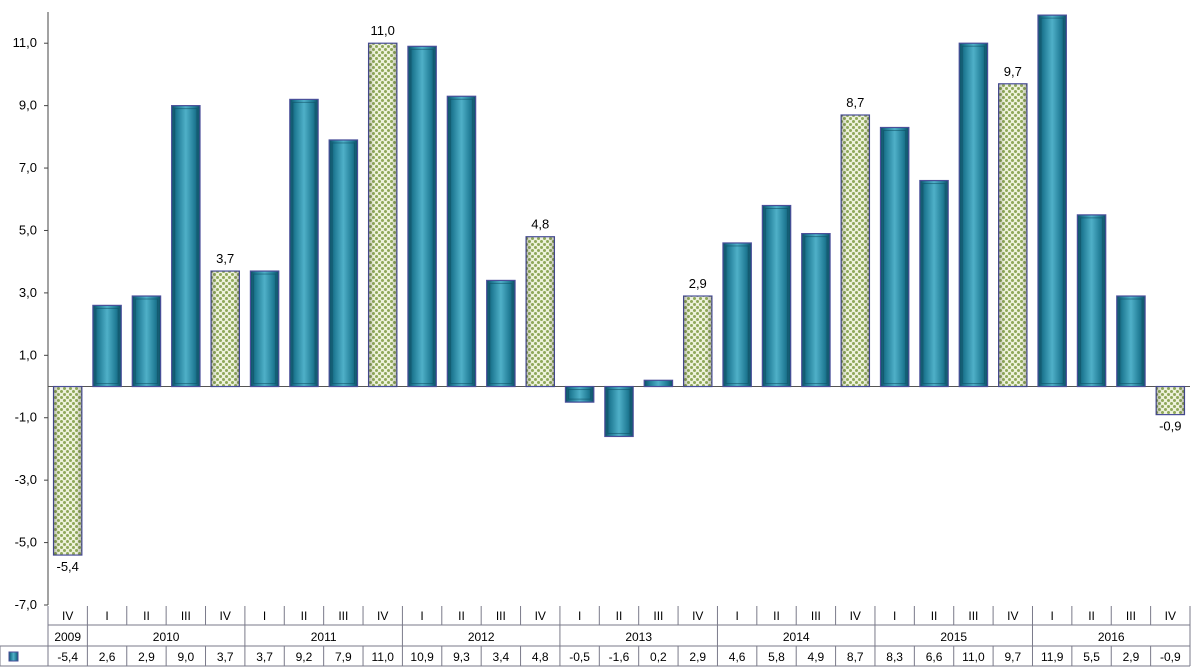 The width and height of the screenshot is (1196, 669). What do you see at coordinates (28, 105) in the screenshot?
I see `y-tick-label: 9,0` at bounding box center [28, 105].